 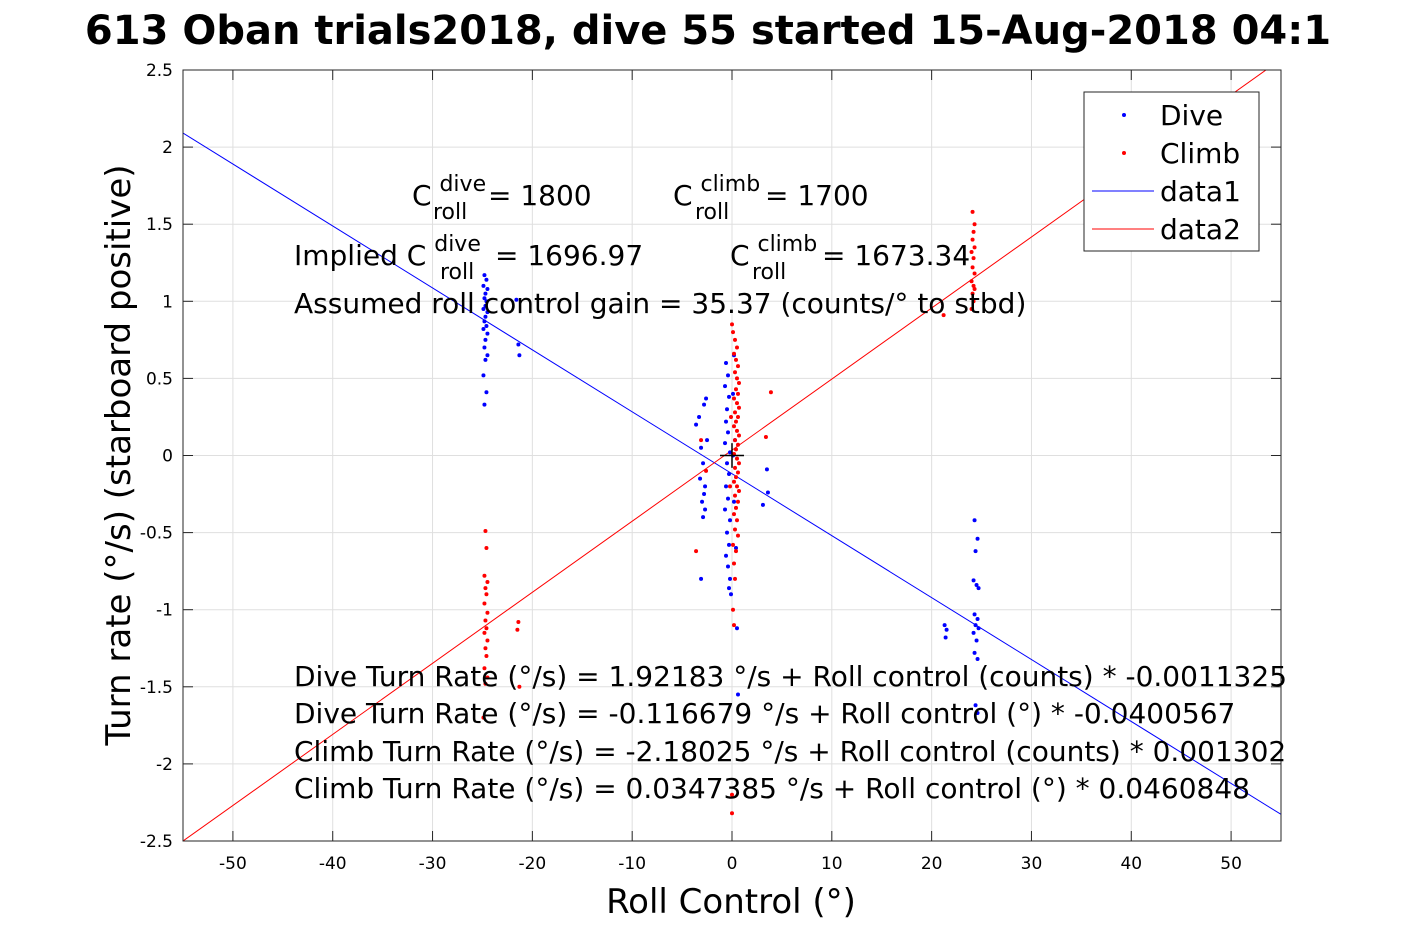 What do you see at coordinates (1231, 864) in the screenshot?
I see `x-tick-label: 50` at bounding box center [1231, 864].